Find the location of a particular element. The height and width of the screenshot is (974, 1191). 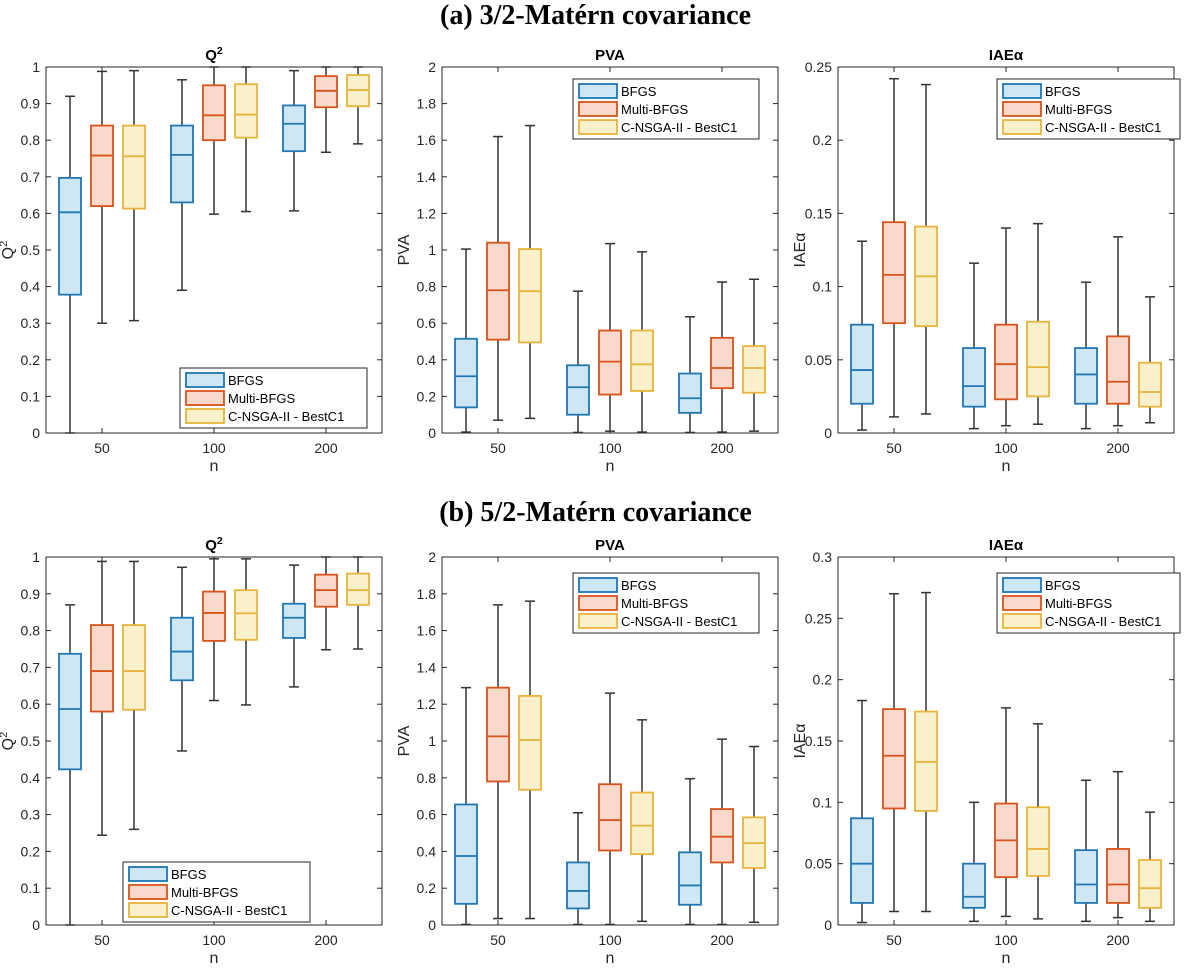

y-tick-label: 0.4 is located at coordinates (31, 778).